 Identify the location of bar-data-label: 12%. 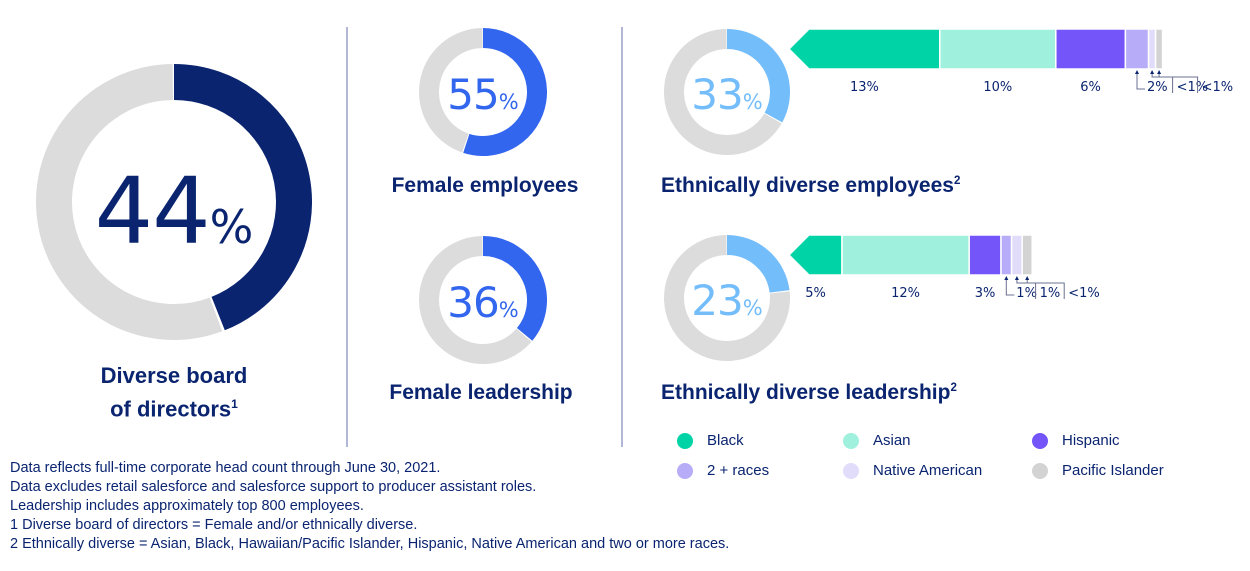
(905, 293).